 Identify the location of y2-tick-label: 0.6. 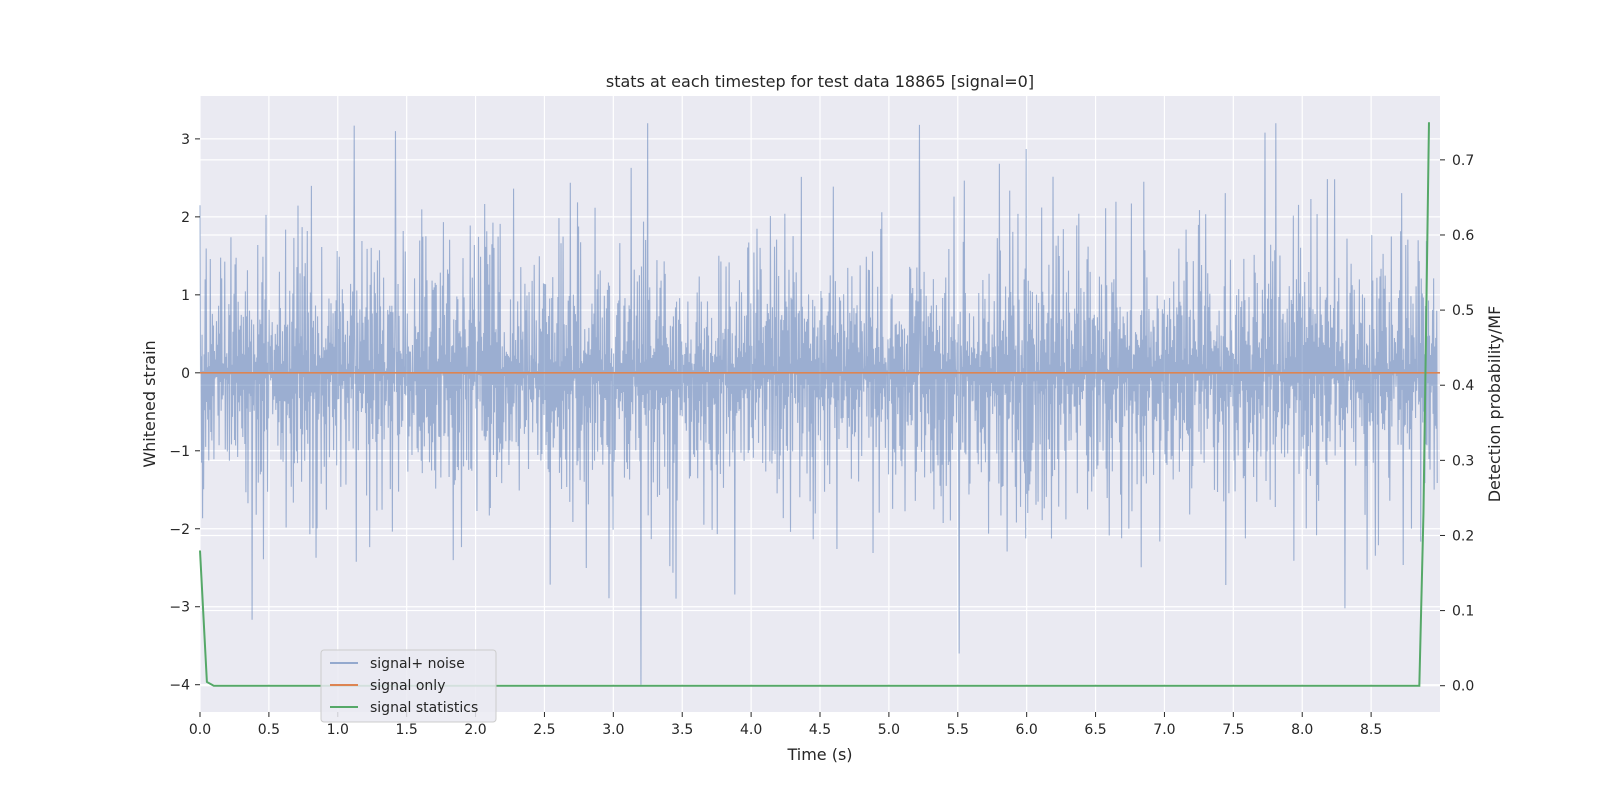
(1463, 236).